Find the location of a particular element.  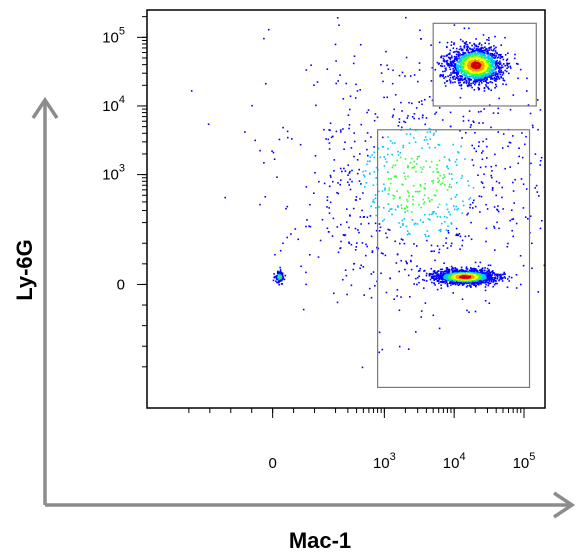

y-axis-title: Ly-6G is located at coordinates (24, 270).